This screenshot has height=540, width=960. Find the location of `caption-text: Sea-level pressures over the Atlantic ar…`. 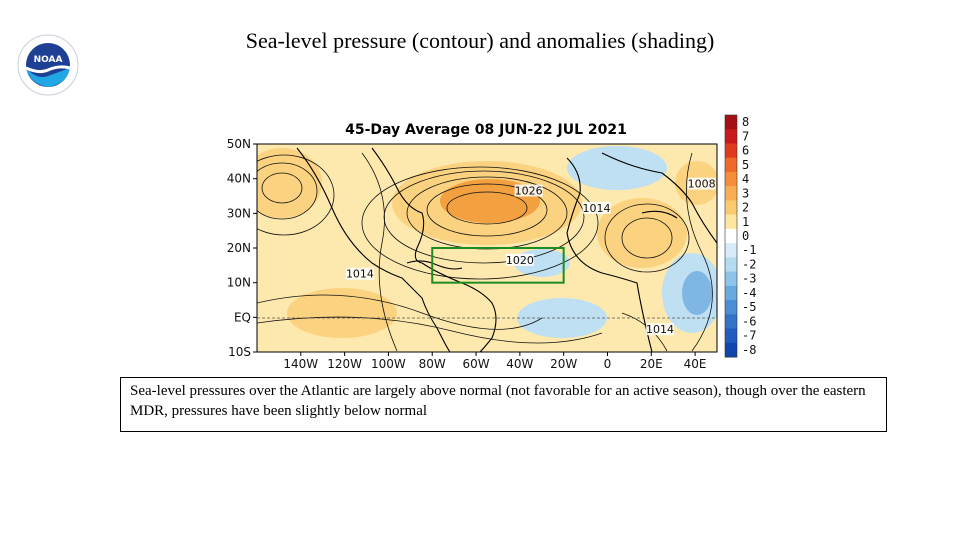

caption-text: Sea-level pressures over the Atlantic ar… is located at coordinates (498, 401).